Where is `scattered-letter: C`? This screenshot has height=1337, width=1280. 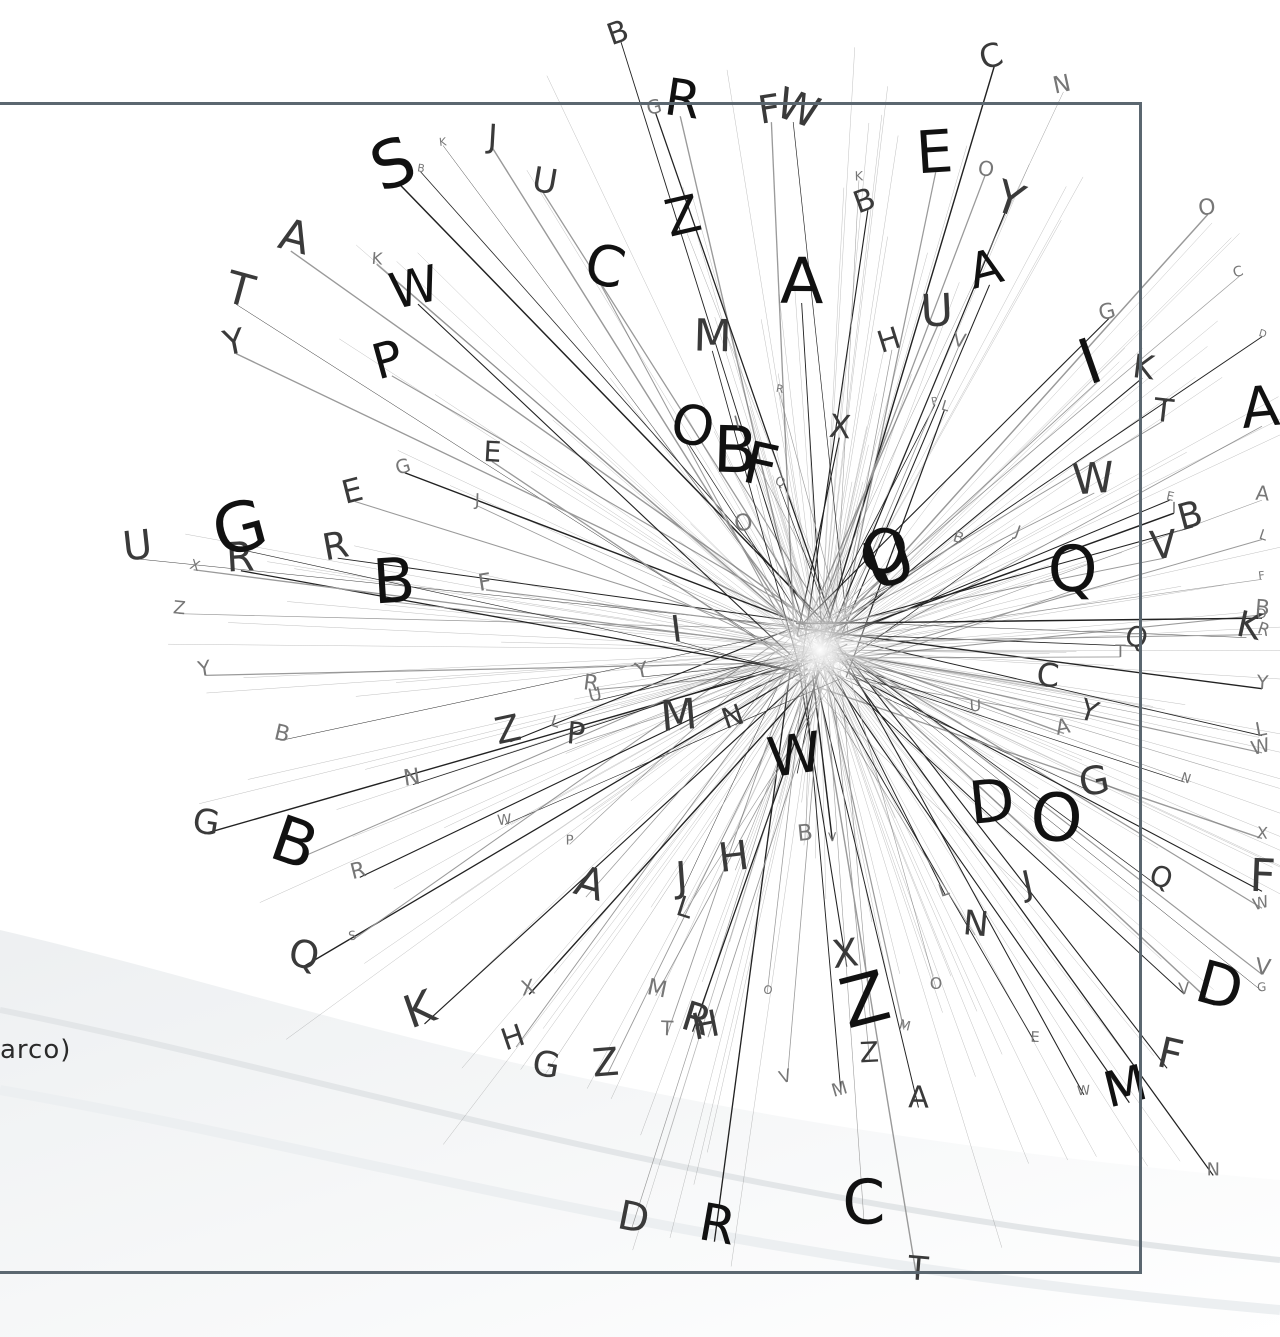
scattered-letter: C is located at coordinates (605, 267).